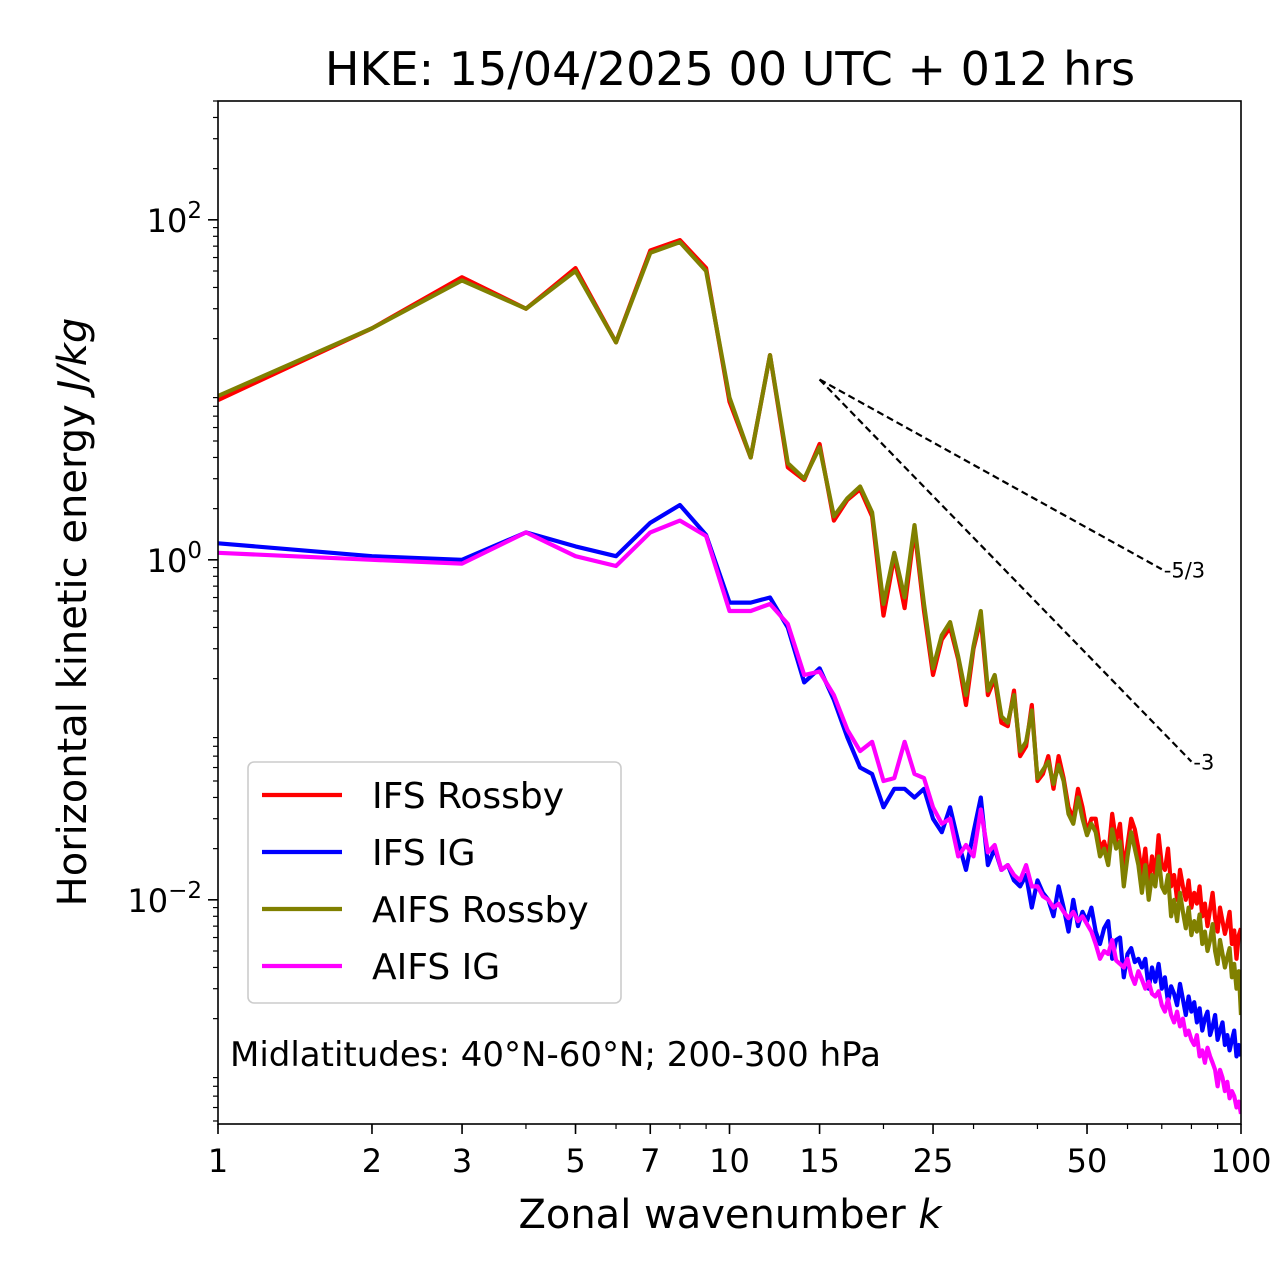 This screenshot has width=1280, height=1288. What do you see at coordinates (1240, 1161) in the screenshot?
I see `x-tick-label: 100` at bounding box center [1240, 1161].